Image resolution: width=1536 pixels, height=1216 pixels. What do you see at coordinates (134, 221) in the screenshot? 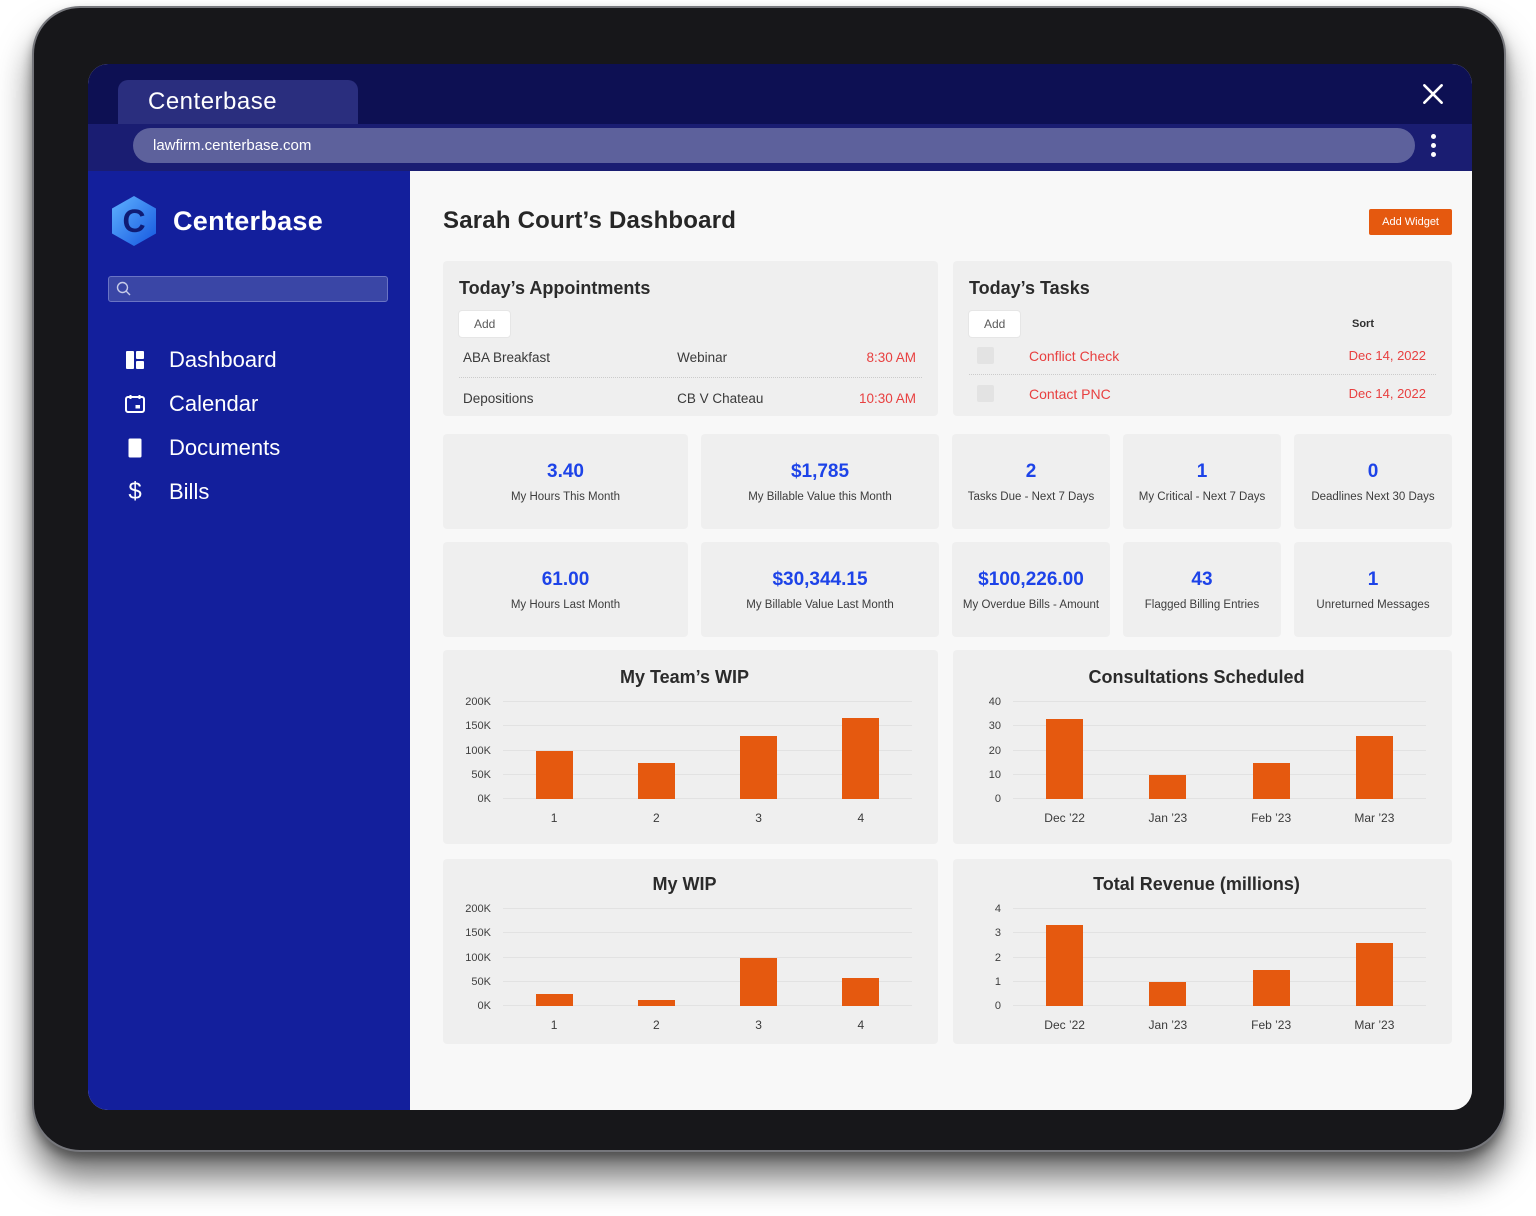
I see `centerbase-logo-icon: C` at bounding box center [134, 221].